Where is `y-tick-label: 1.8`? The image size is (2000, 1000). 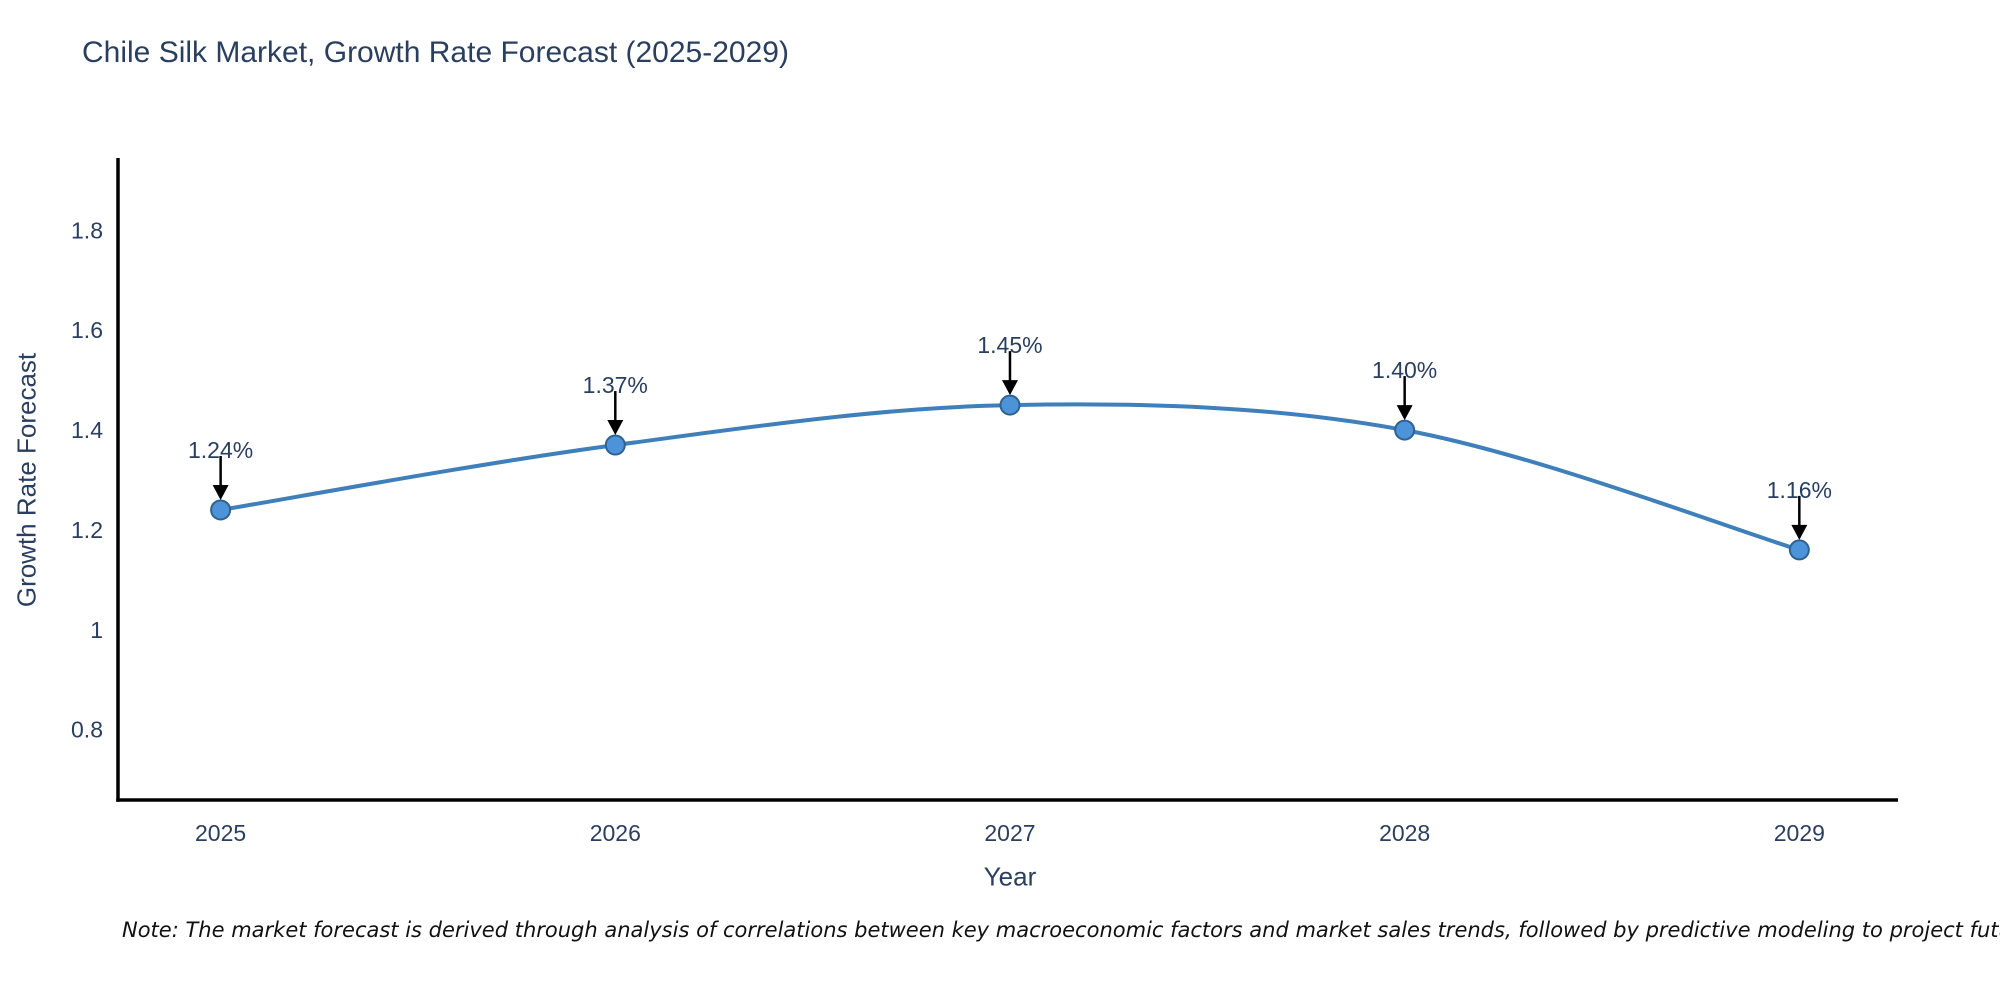
y-tick-label: 1.8 is located at coordinates (87, 230).